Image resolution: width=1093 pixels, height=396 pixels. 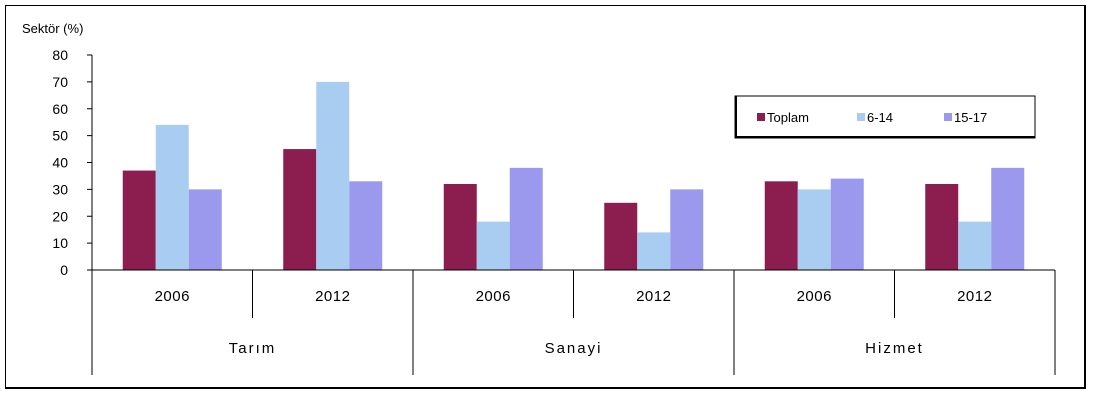 What do you see at coordinates (253, 348) in the screenshot?
I see `x-group-label: Tarım` at bounding box center [253, 348].